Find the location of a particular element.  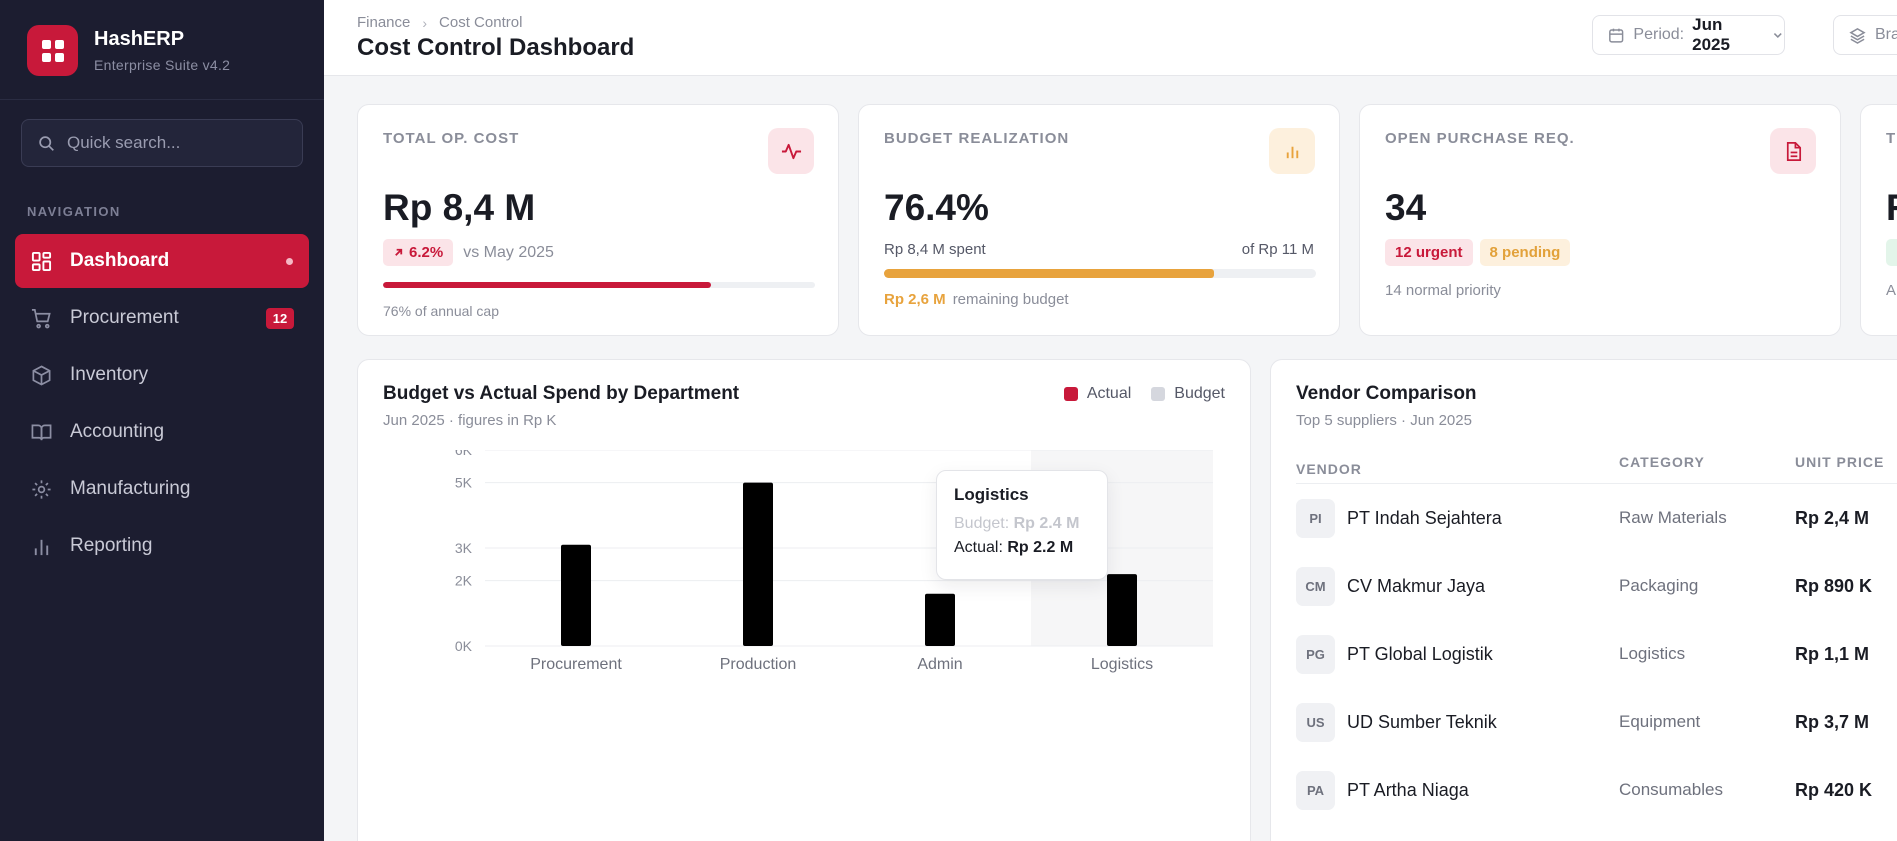

vendor-category: Logistics is located at coordinates (1652, 653).